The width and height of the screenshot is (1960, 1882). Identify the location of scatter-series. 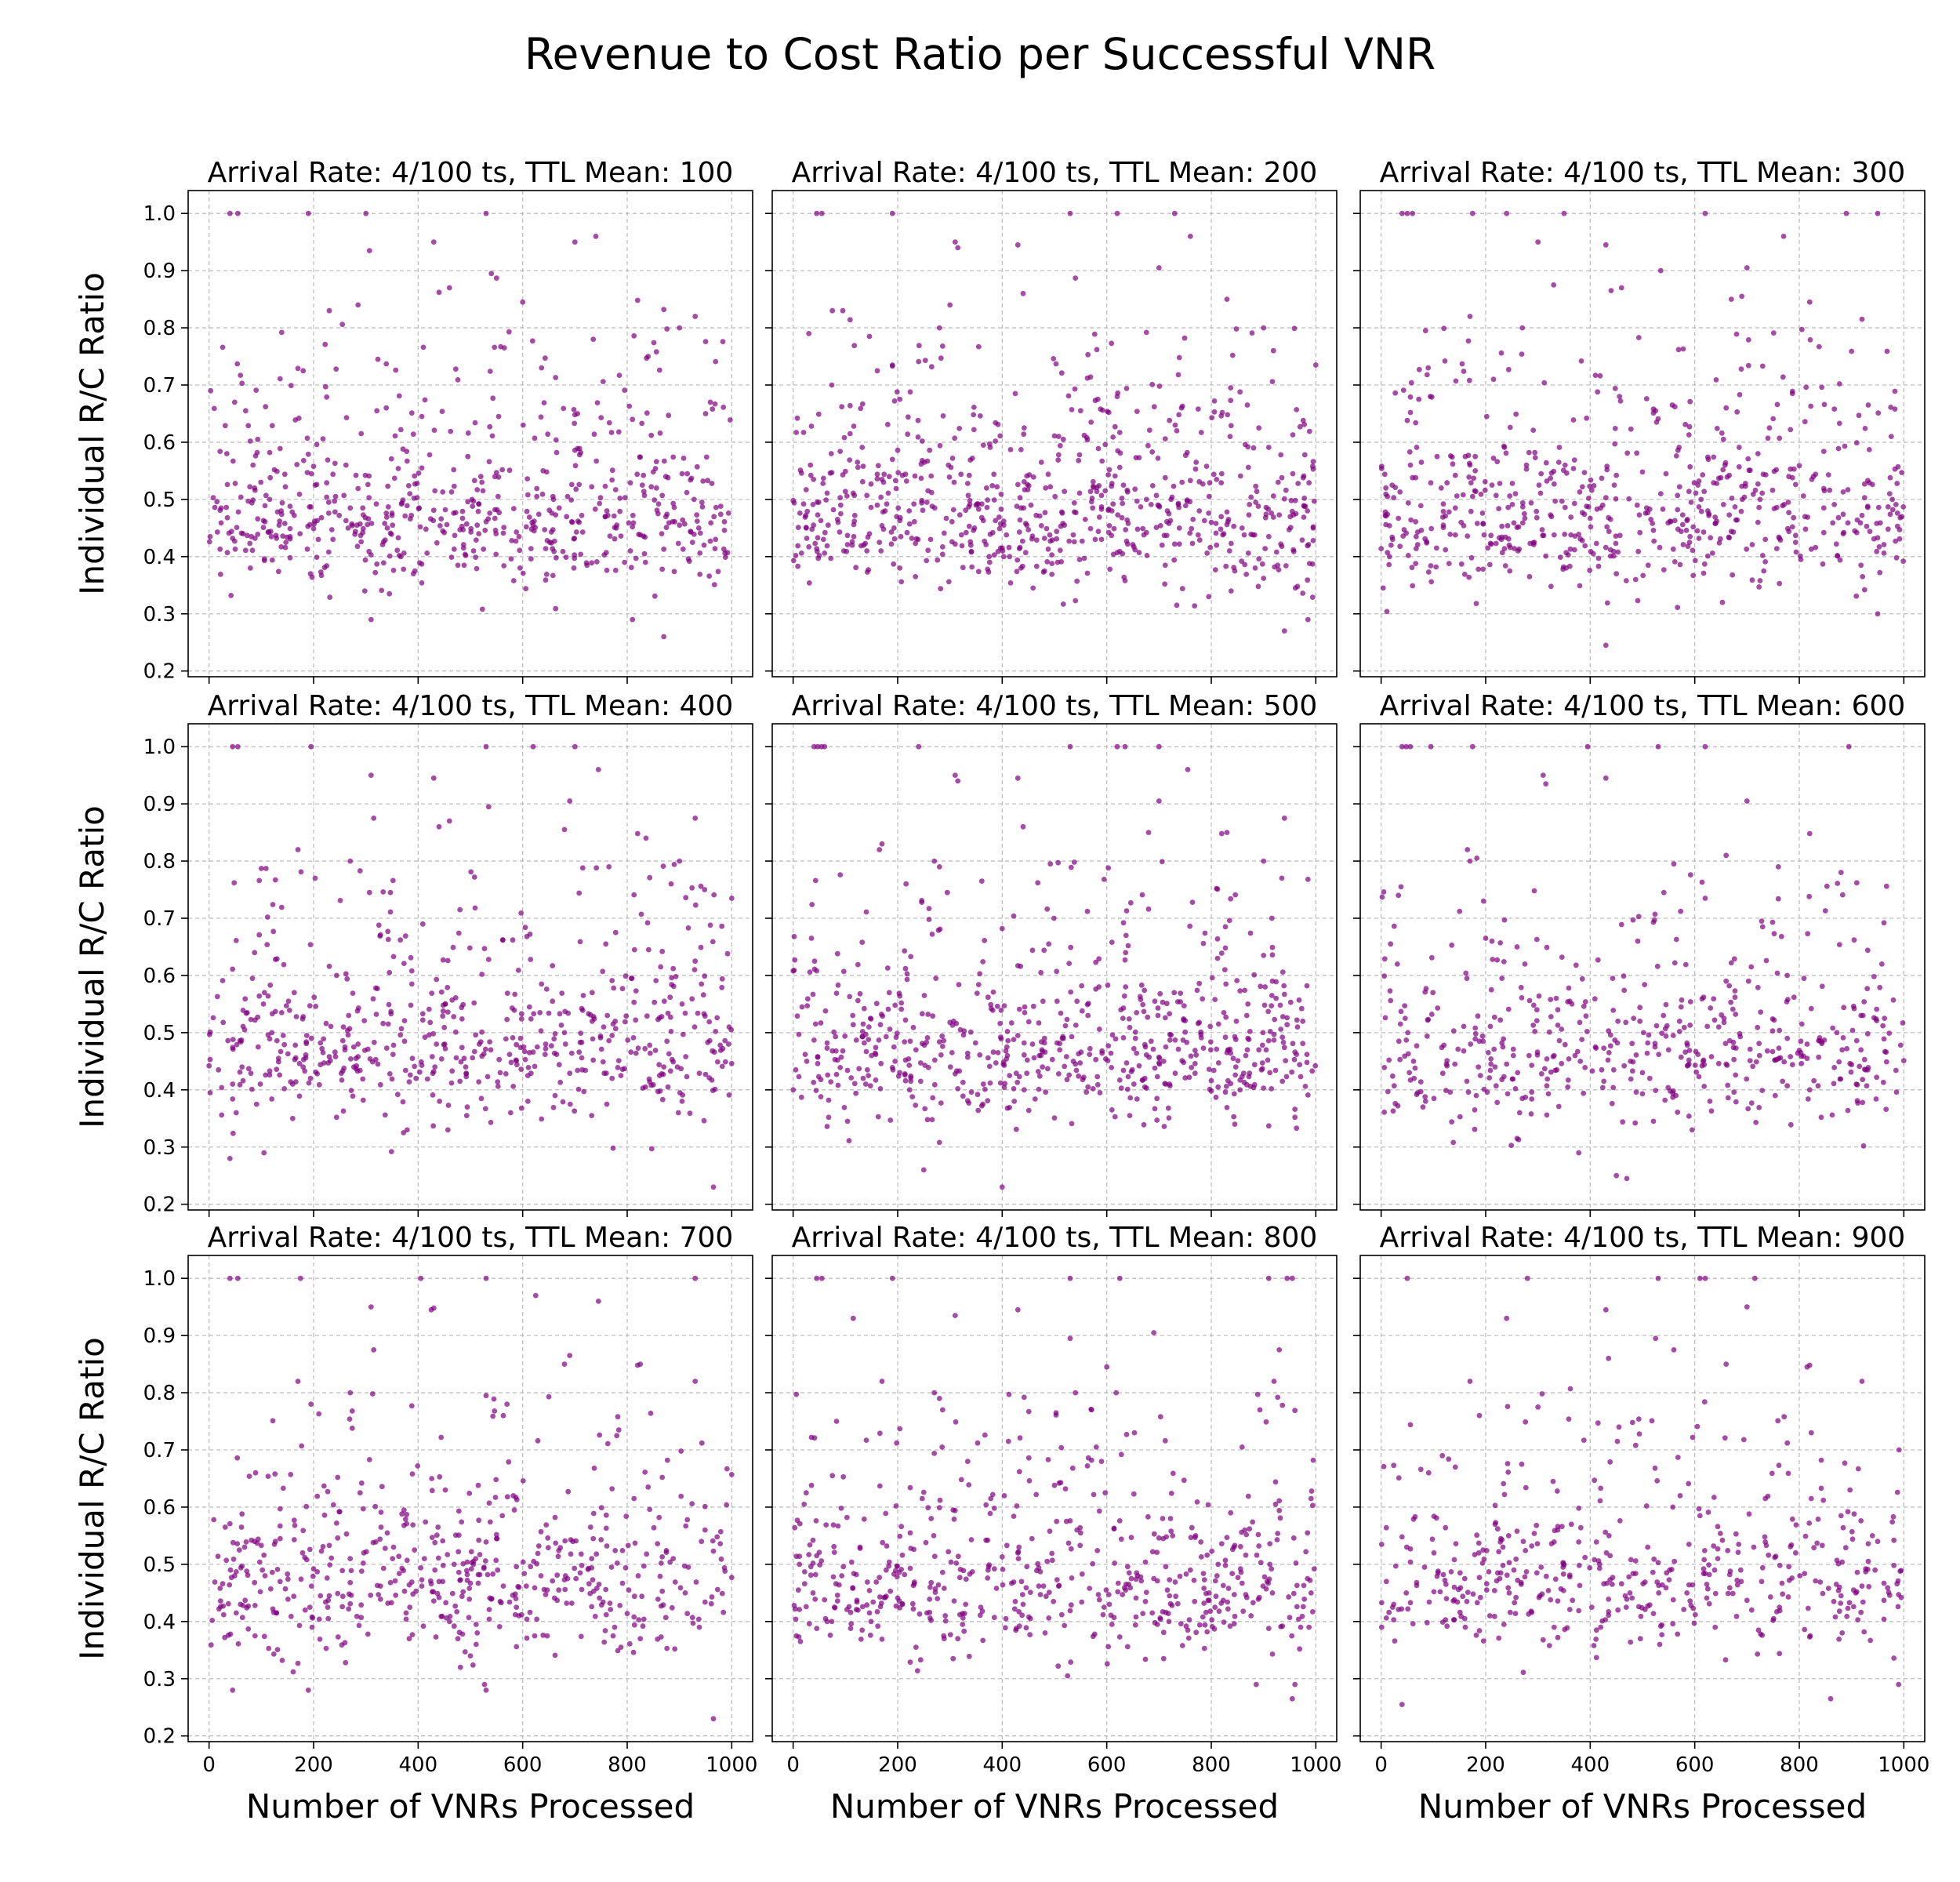
(471, 1498).